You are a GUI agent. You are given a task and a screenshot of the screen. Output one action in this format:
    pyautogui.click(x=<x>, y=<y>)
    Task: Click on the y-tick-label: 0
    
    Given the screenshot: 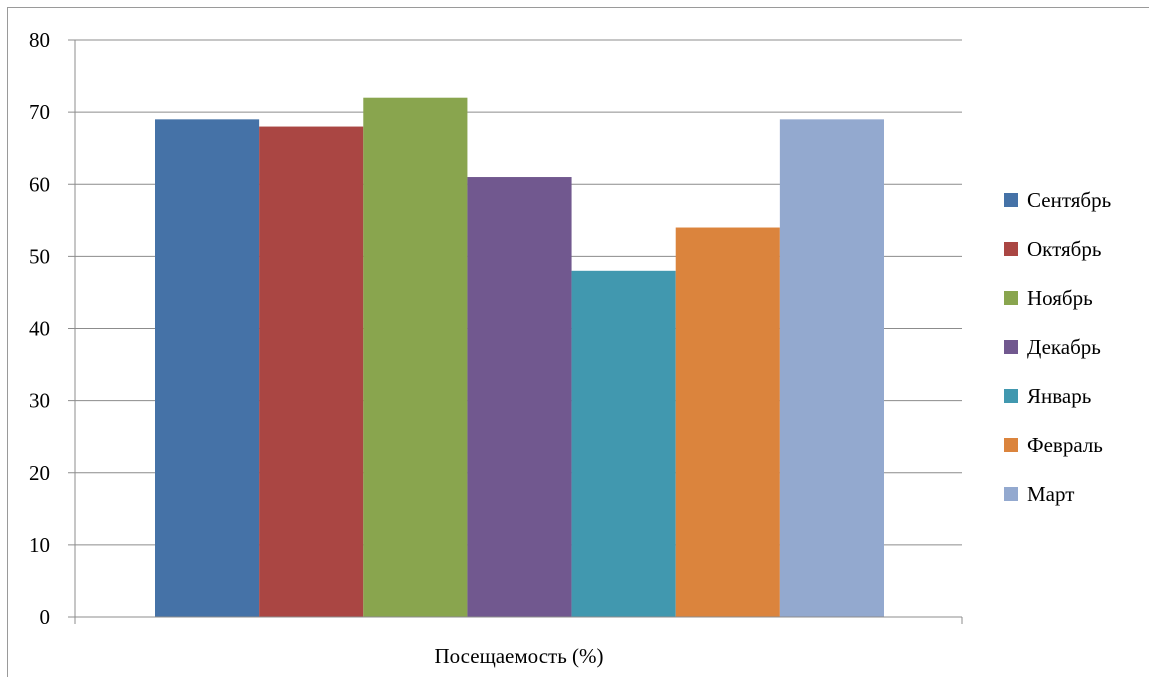 What is the action you would take?
    pyautogui.click(x=45, y=617)
    